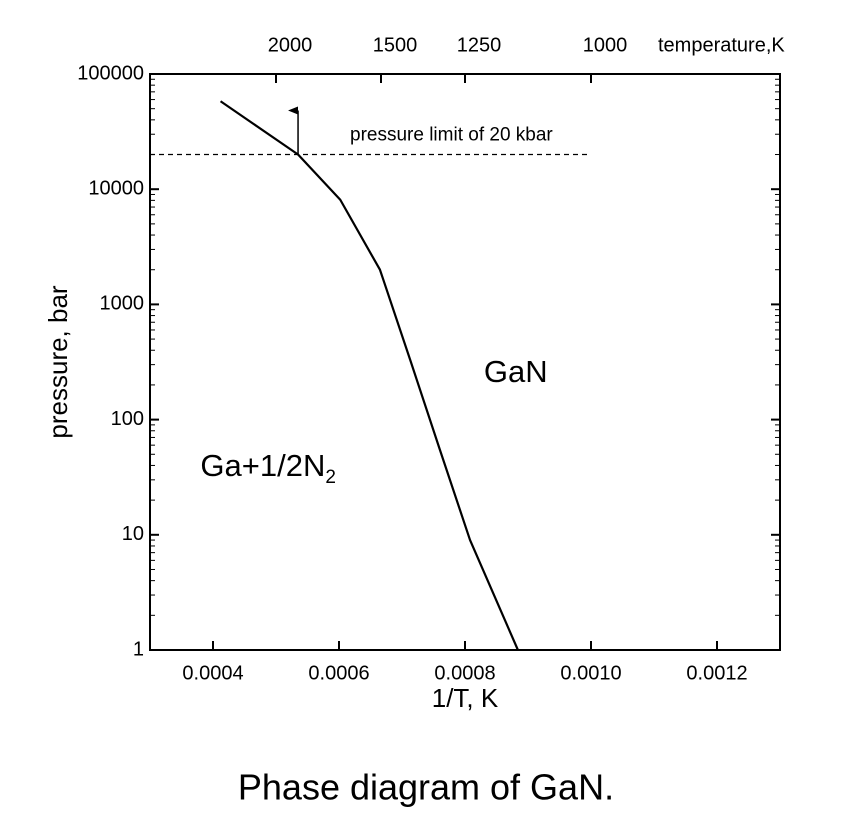 This screenshot has height=823, width=852. What do you see at coordinates (464, 673) in the screenshot?
I see `x-tick-label: 0.0008` at bounding box center [464, 673].